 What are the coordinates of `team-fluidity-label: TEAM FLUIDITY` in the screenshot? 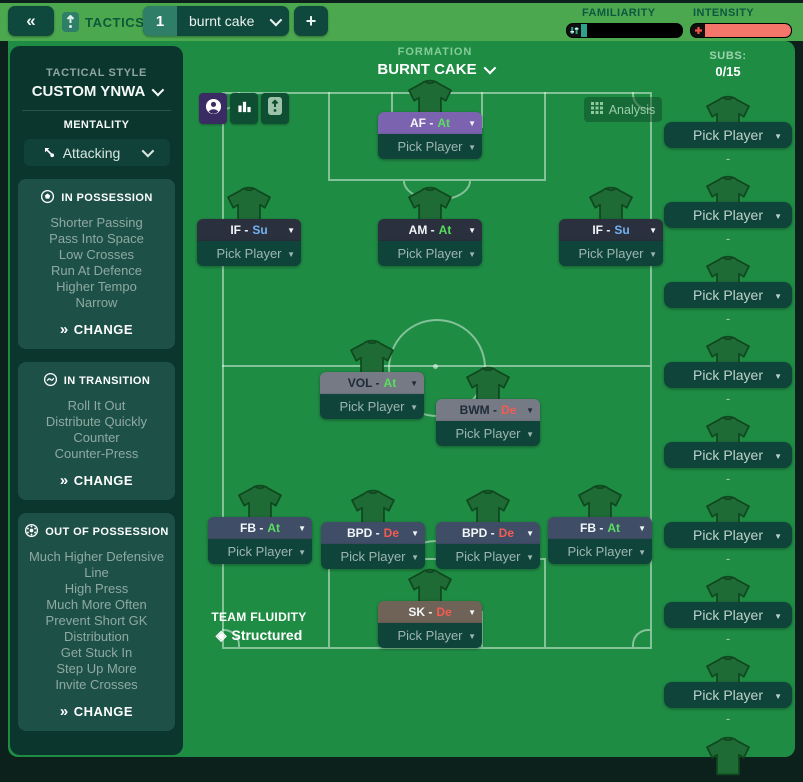 It's located at (259, 617).